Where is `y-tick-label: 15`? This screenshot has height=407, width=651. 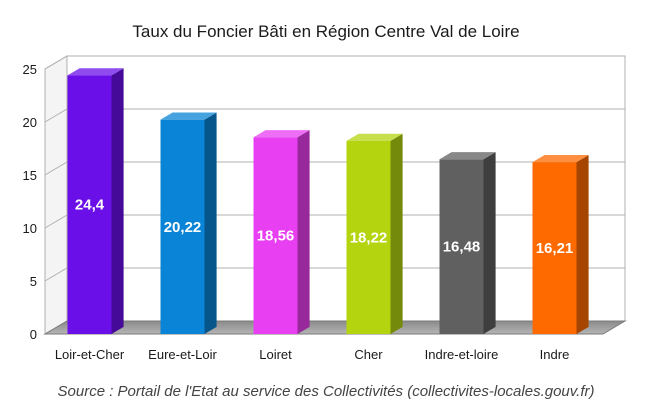 y-tick-label: 15 is located at coordinates (30, 175).